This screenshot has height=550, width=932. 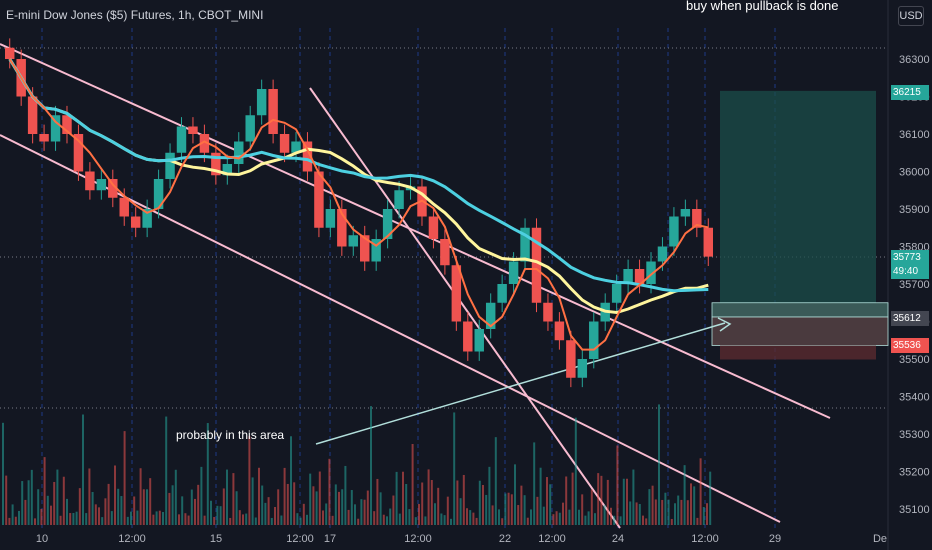 I want to click on x-tick-label: 17, so click(x=330, y=539).